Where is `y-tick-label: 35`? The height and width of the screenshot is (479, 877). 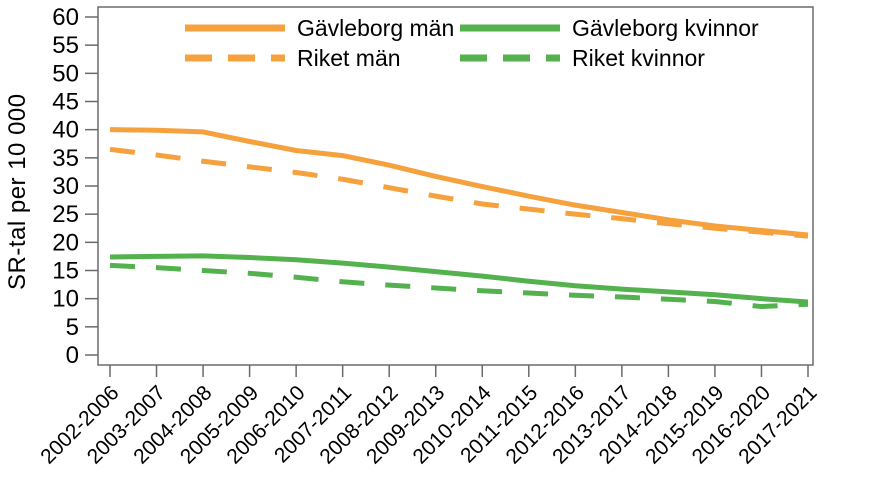 y-tick-label: 35 is located at coordinates (65, 158).